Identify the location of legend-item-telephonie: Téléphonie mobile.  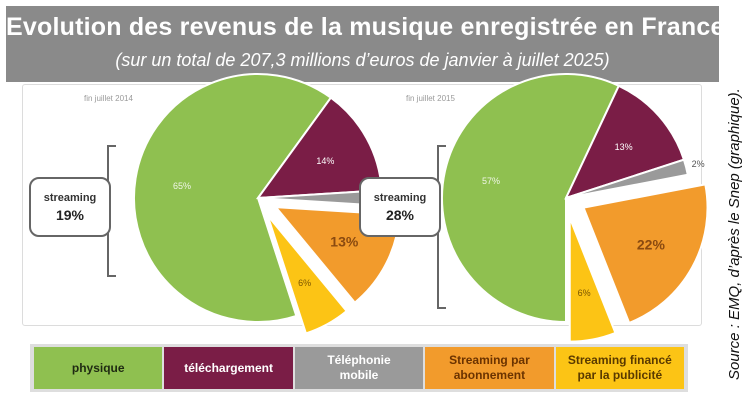
(359, 368).